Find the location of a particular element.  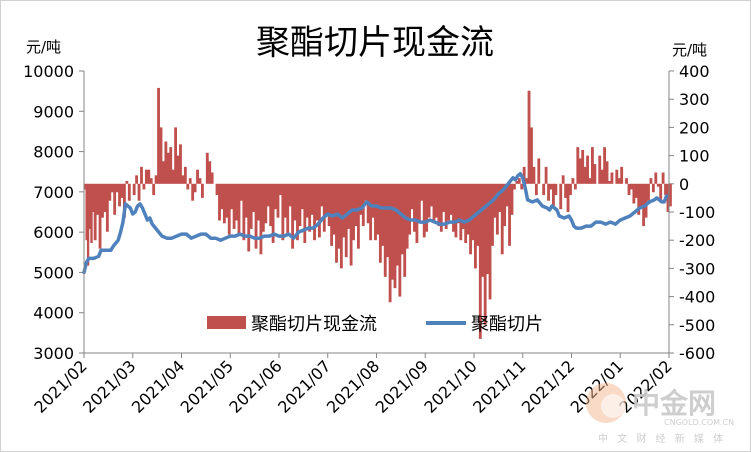

left-axis-ticks: 10000 9000 8000 7000 6000 5000 4000 3000 is located at coordinates (53, 212).